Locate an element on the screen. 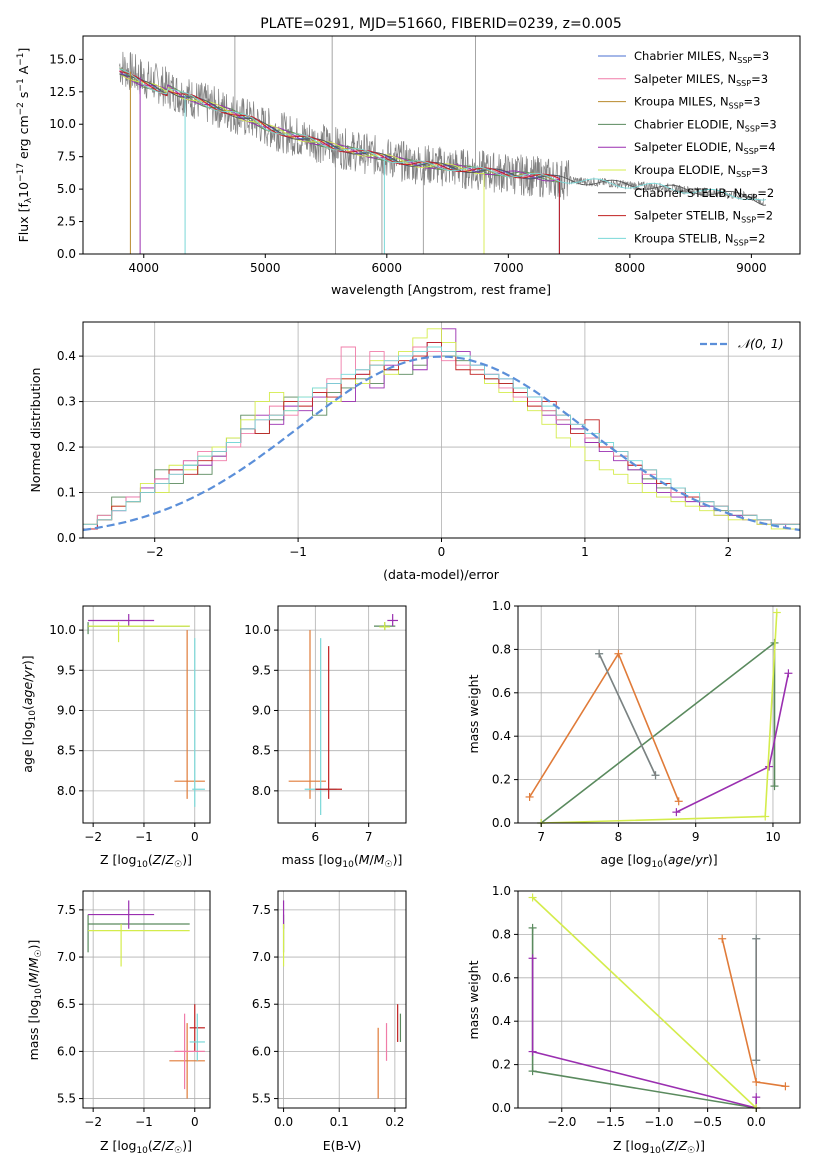  legend-label: Chabrier STELIB, NSSP=2 is located at coordinates (704, 194).